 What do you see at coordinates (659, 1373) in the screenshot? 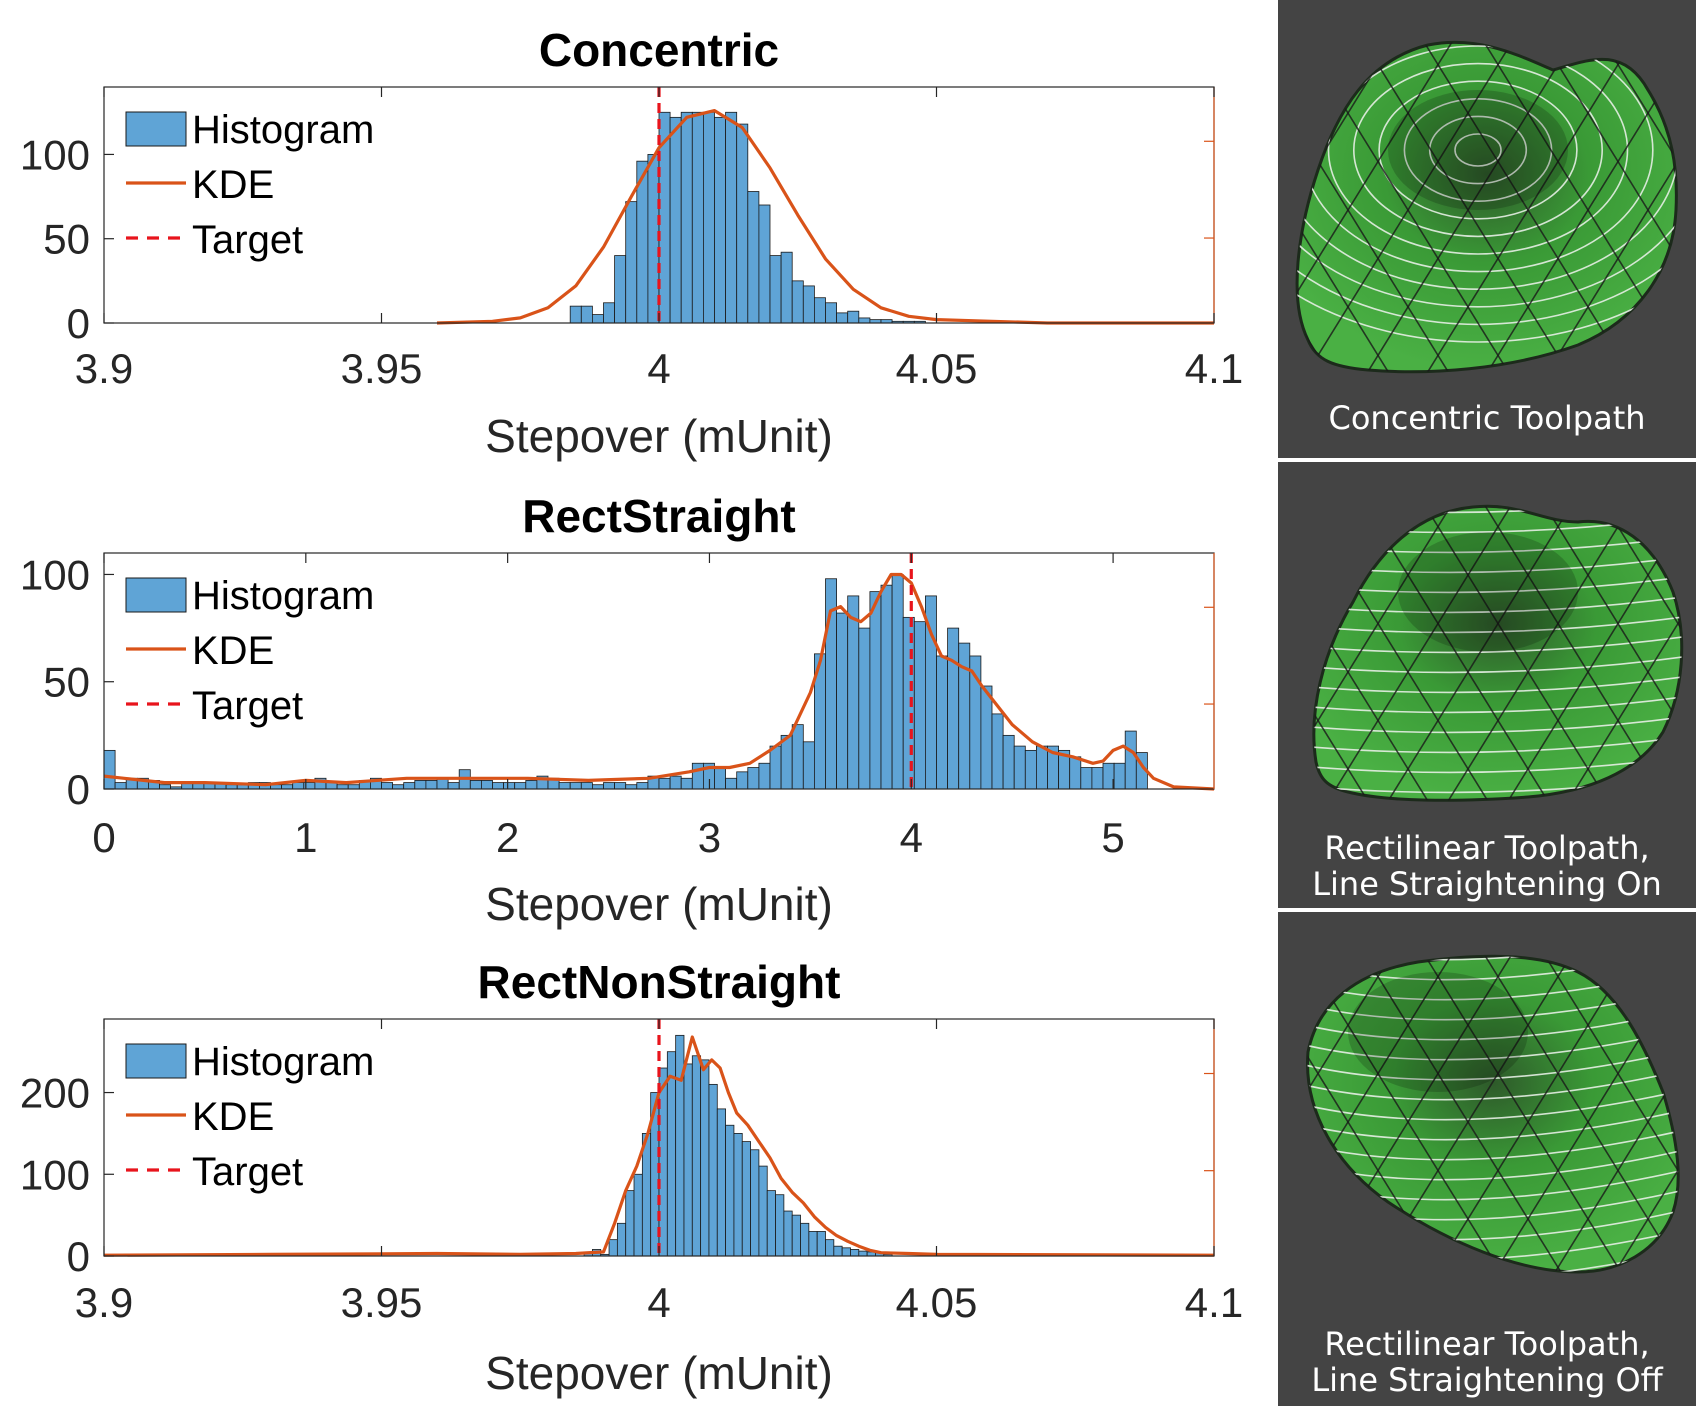
I see `x-axis-label: Stepover (mUnit)` at bounding box center [659, 1373].